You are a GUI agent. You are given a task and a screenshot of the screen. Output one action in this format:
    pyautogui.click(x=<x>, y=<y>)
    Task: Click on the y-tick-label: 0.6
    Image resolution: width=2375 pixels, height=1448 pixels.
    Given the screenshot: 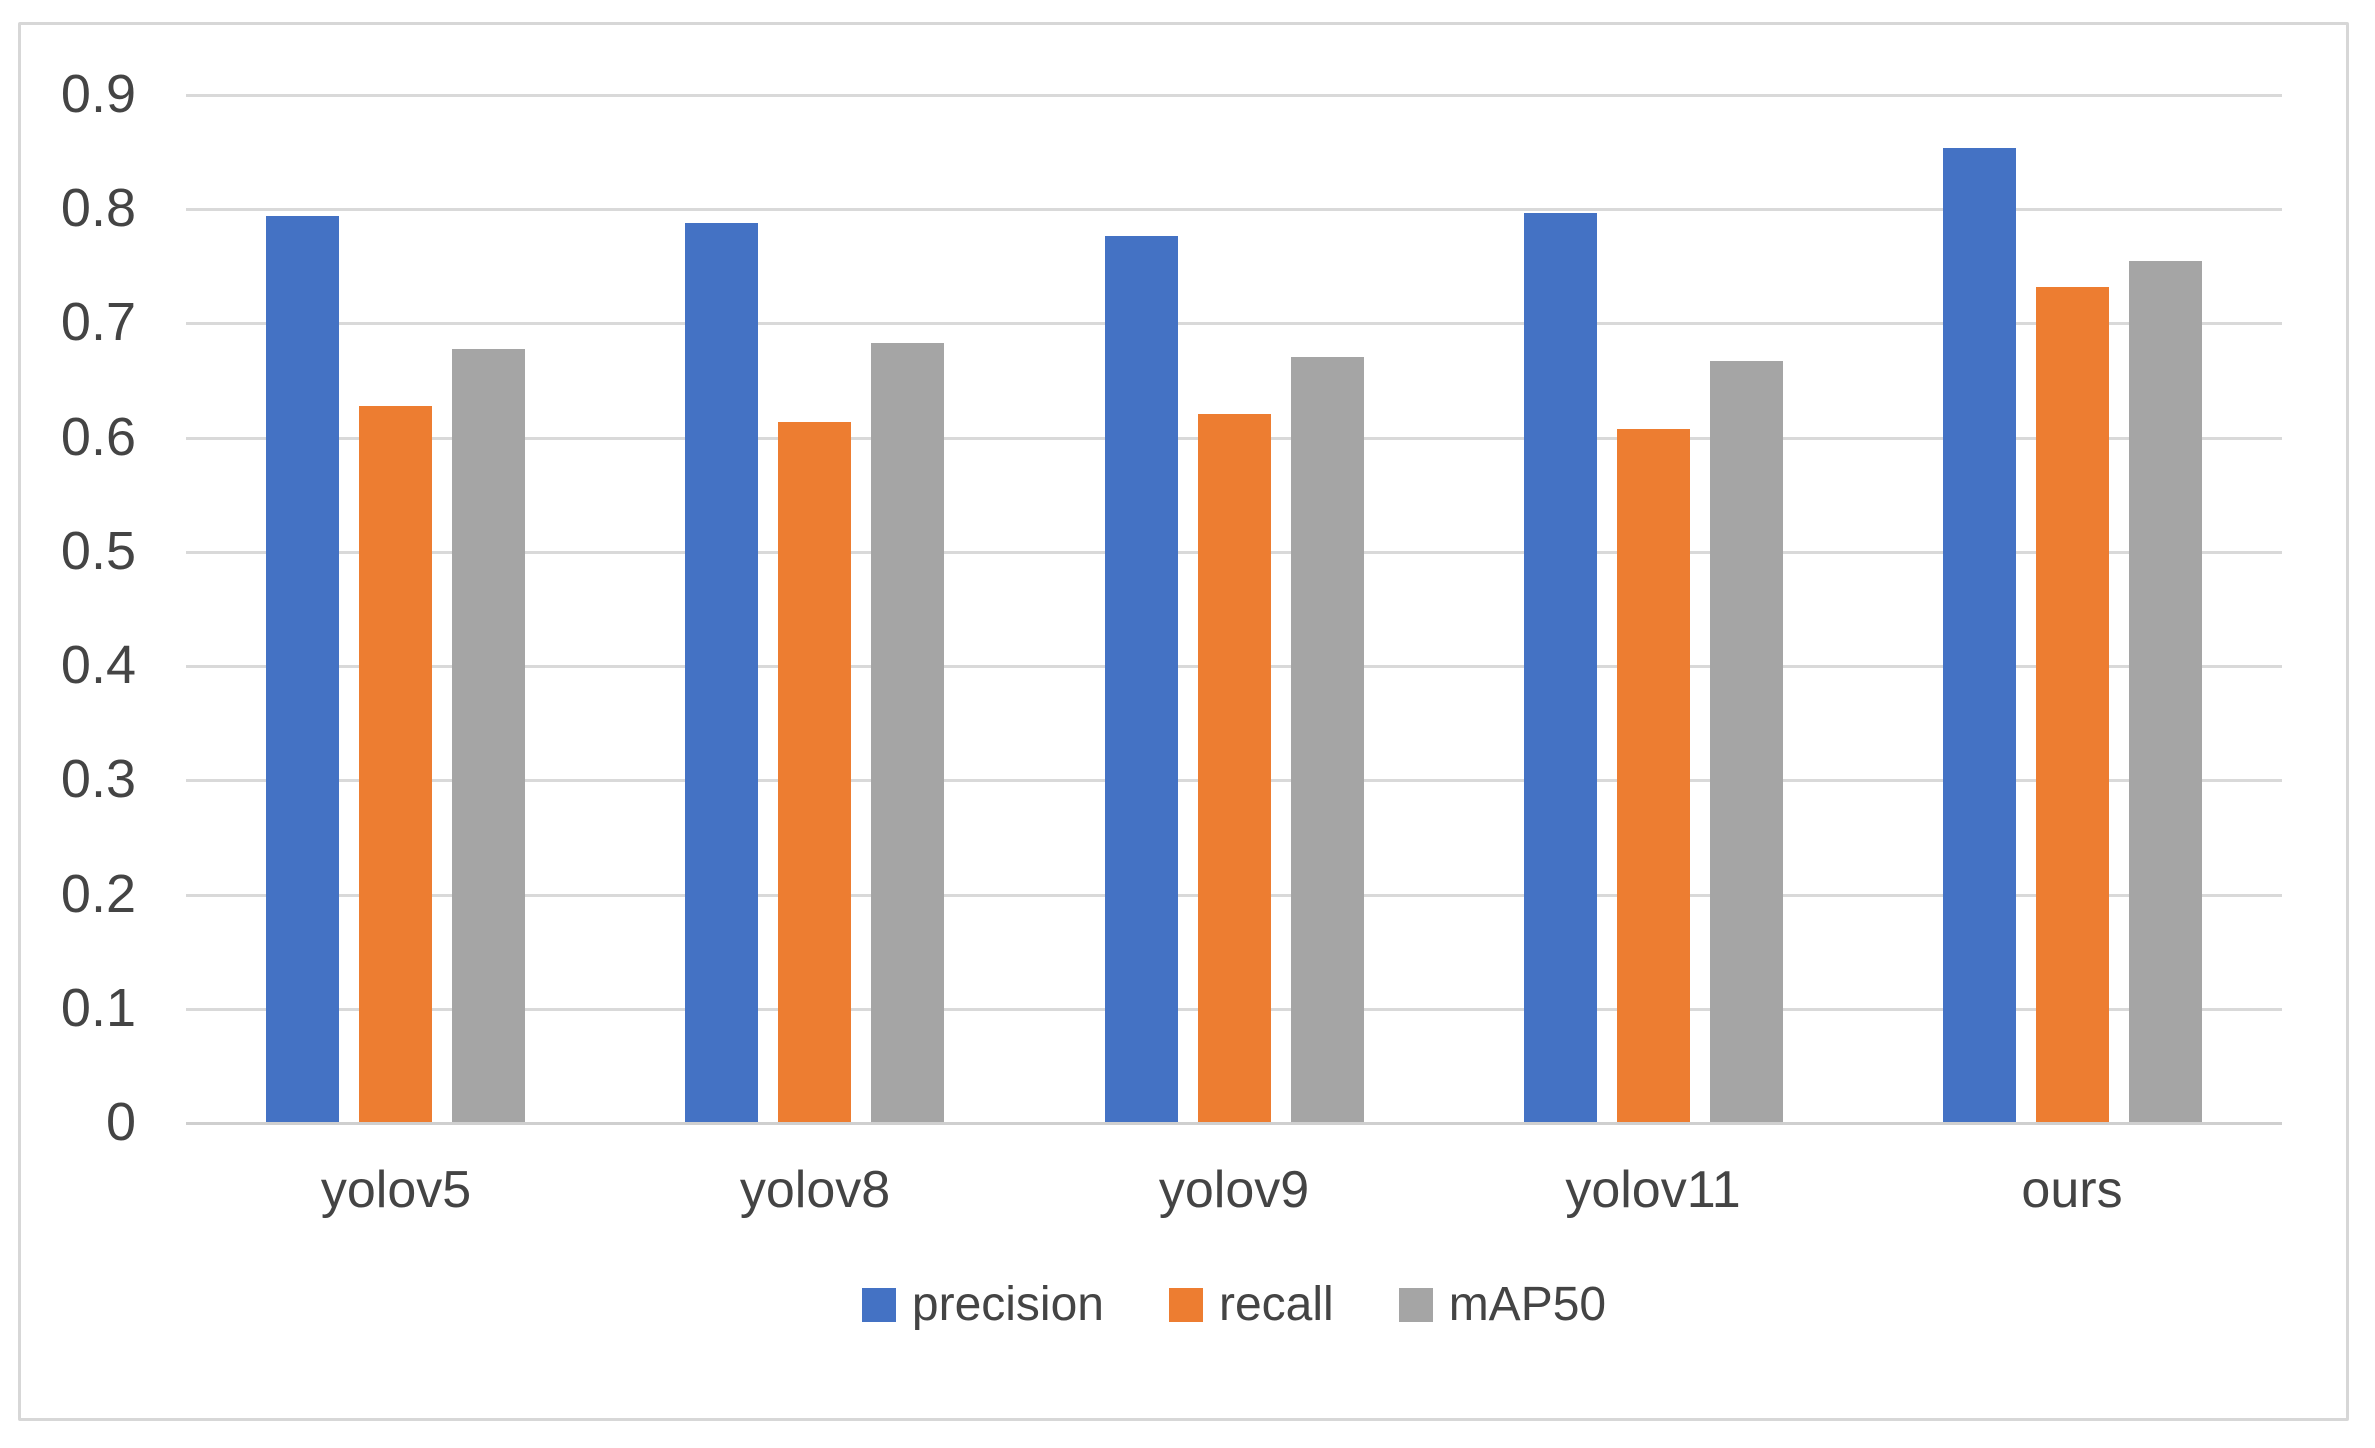 What is the action you would take?
    pyautogui.click(x=98, y=437)
    